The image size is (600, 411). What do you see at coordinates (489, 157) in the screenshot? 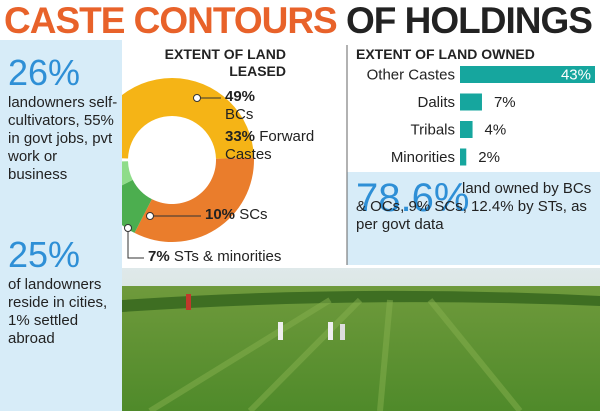
I see `value-label: 2%` at bounding box center [489, 157].